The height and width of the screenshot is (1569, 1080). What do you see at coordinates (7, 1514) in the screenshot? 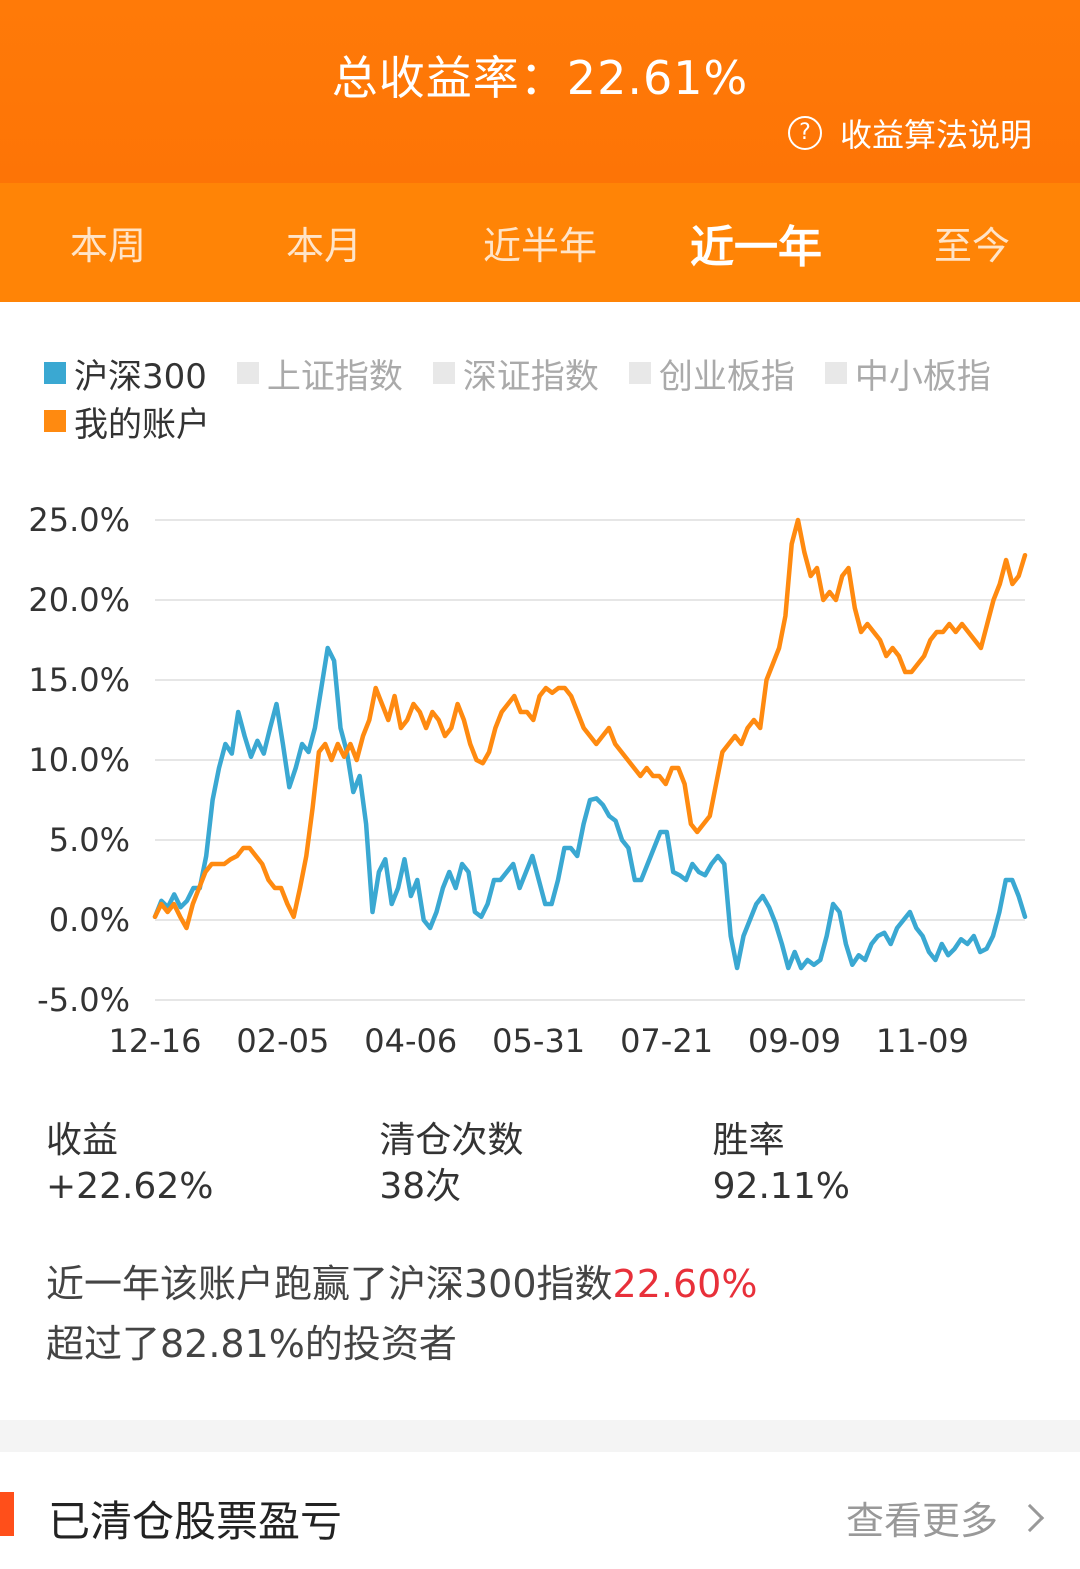
I see `section-accent-bar` at bounding box center [7, 1514].